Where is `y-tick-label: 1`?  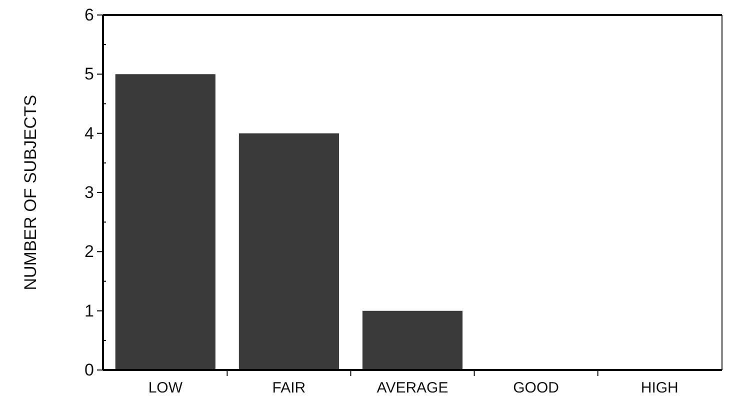
y-tick-label: 1 is located at coordinates (89, 310).